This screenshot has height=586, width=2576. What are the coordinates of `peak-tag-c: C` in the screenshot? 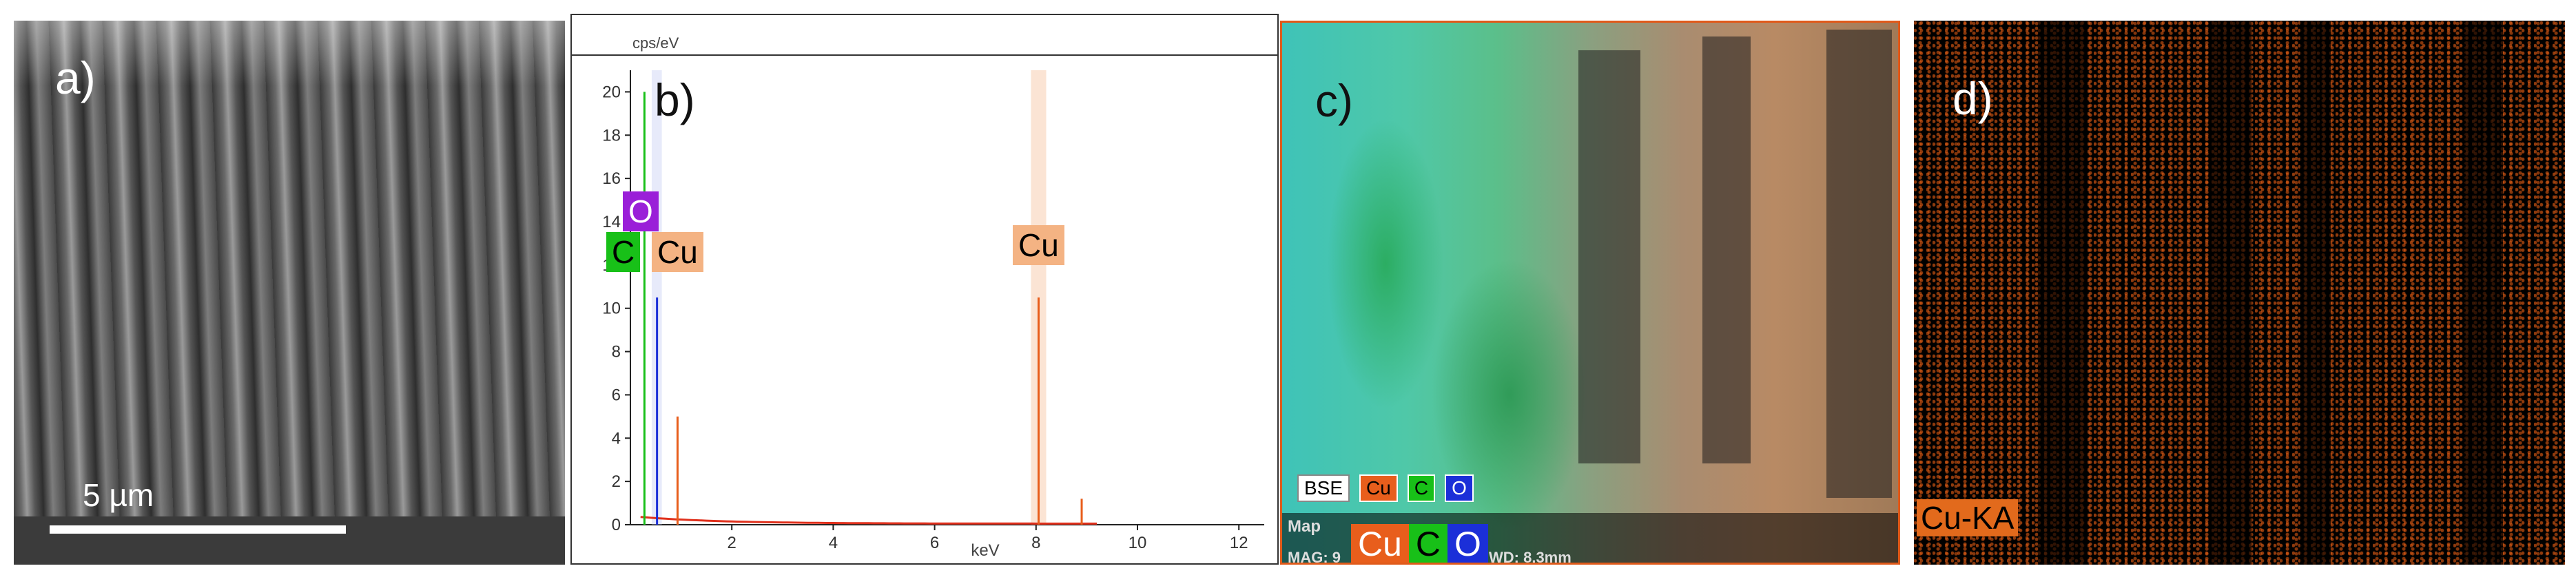 It's located at (623, 252).